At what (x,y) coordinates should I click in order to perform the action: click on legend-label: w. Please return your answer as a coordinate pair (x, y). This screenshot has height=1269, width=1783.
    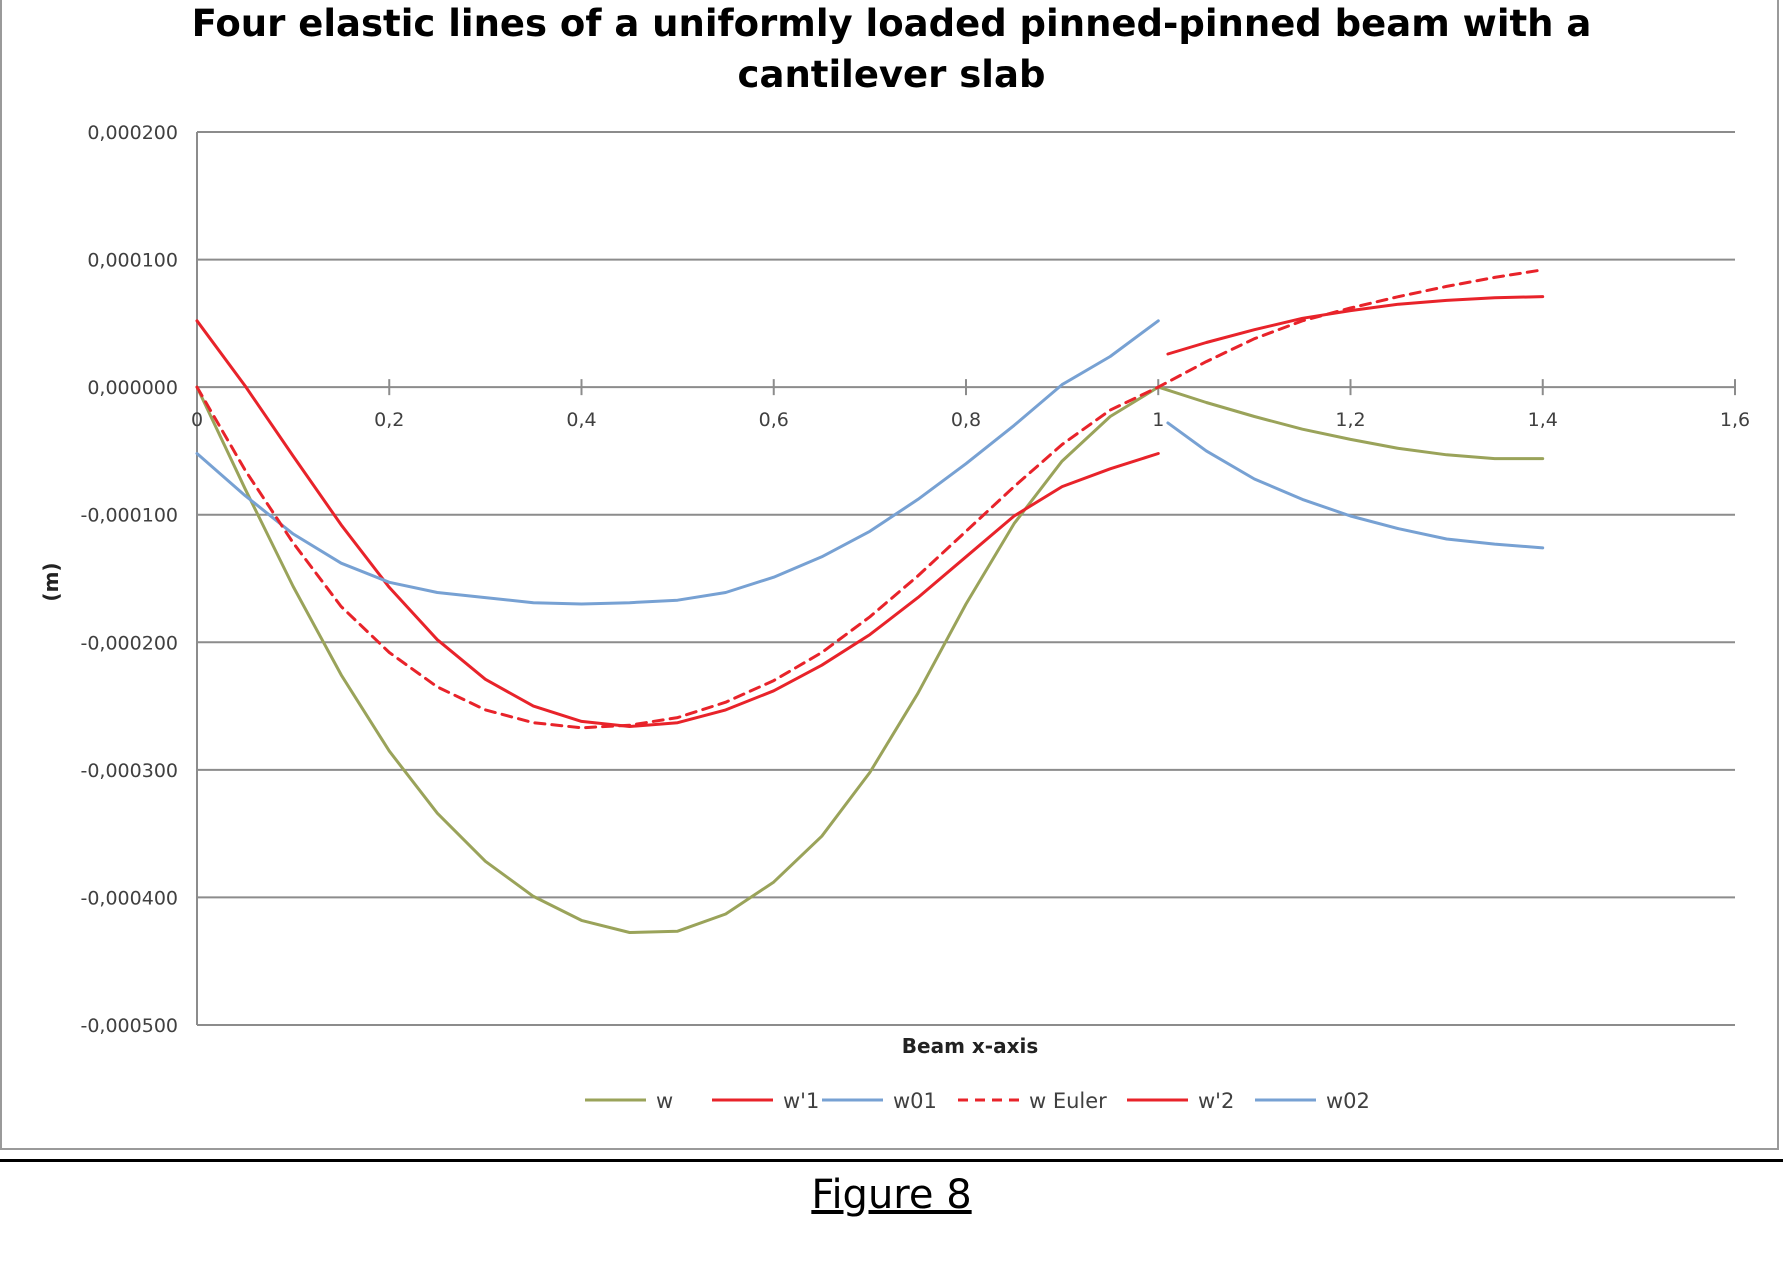
    Looking at the image, I should click on (664, 1101).